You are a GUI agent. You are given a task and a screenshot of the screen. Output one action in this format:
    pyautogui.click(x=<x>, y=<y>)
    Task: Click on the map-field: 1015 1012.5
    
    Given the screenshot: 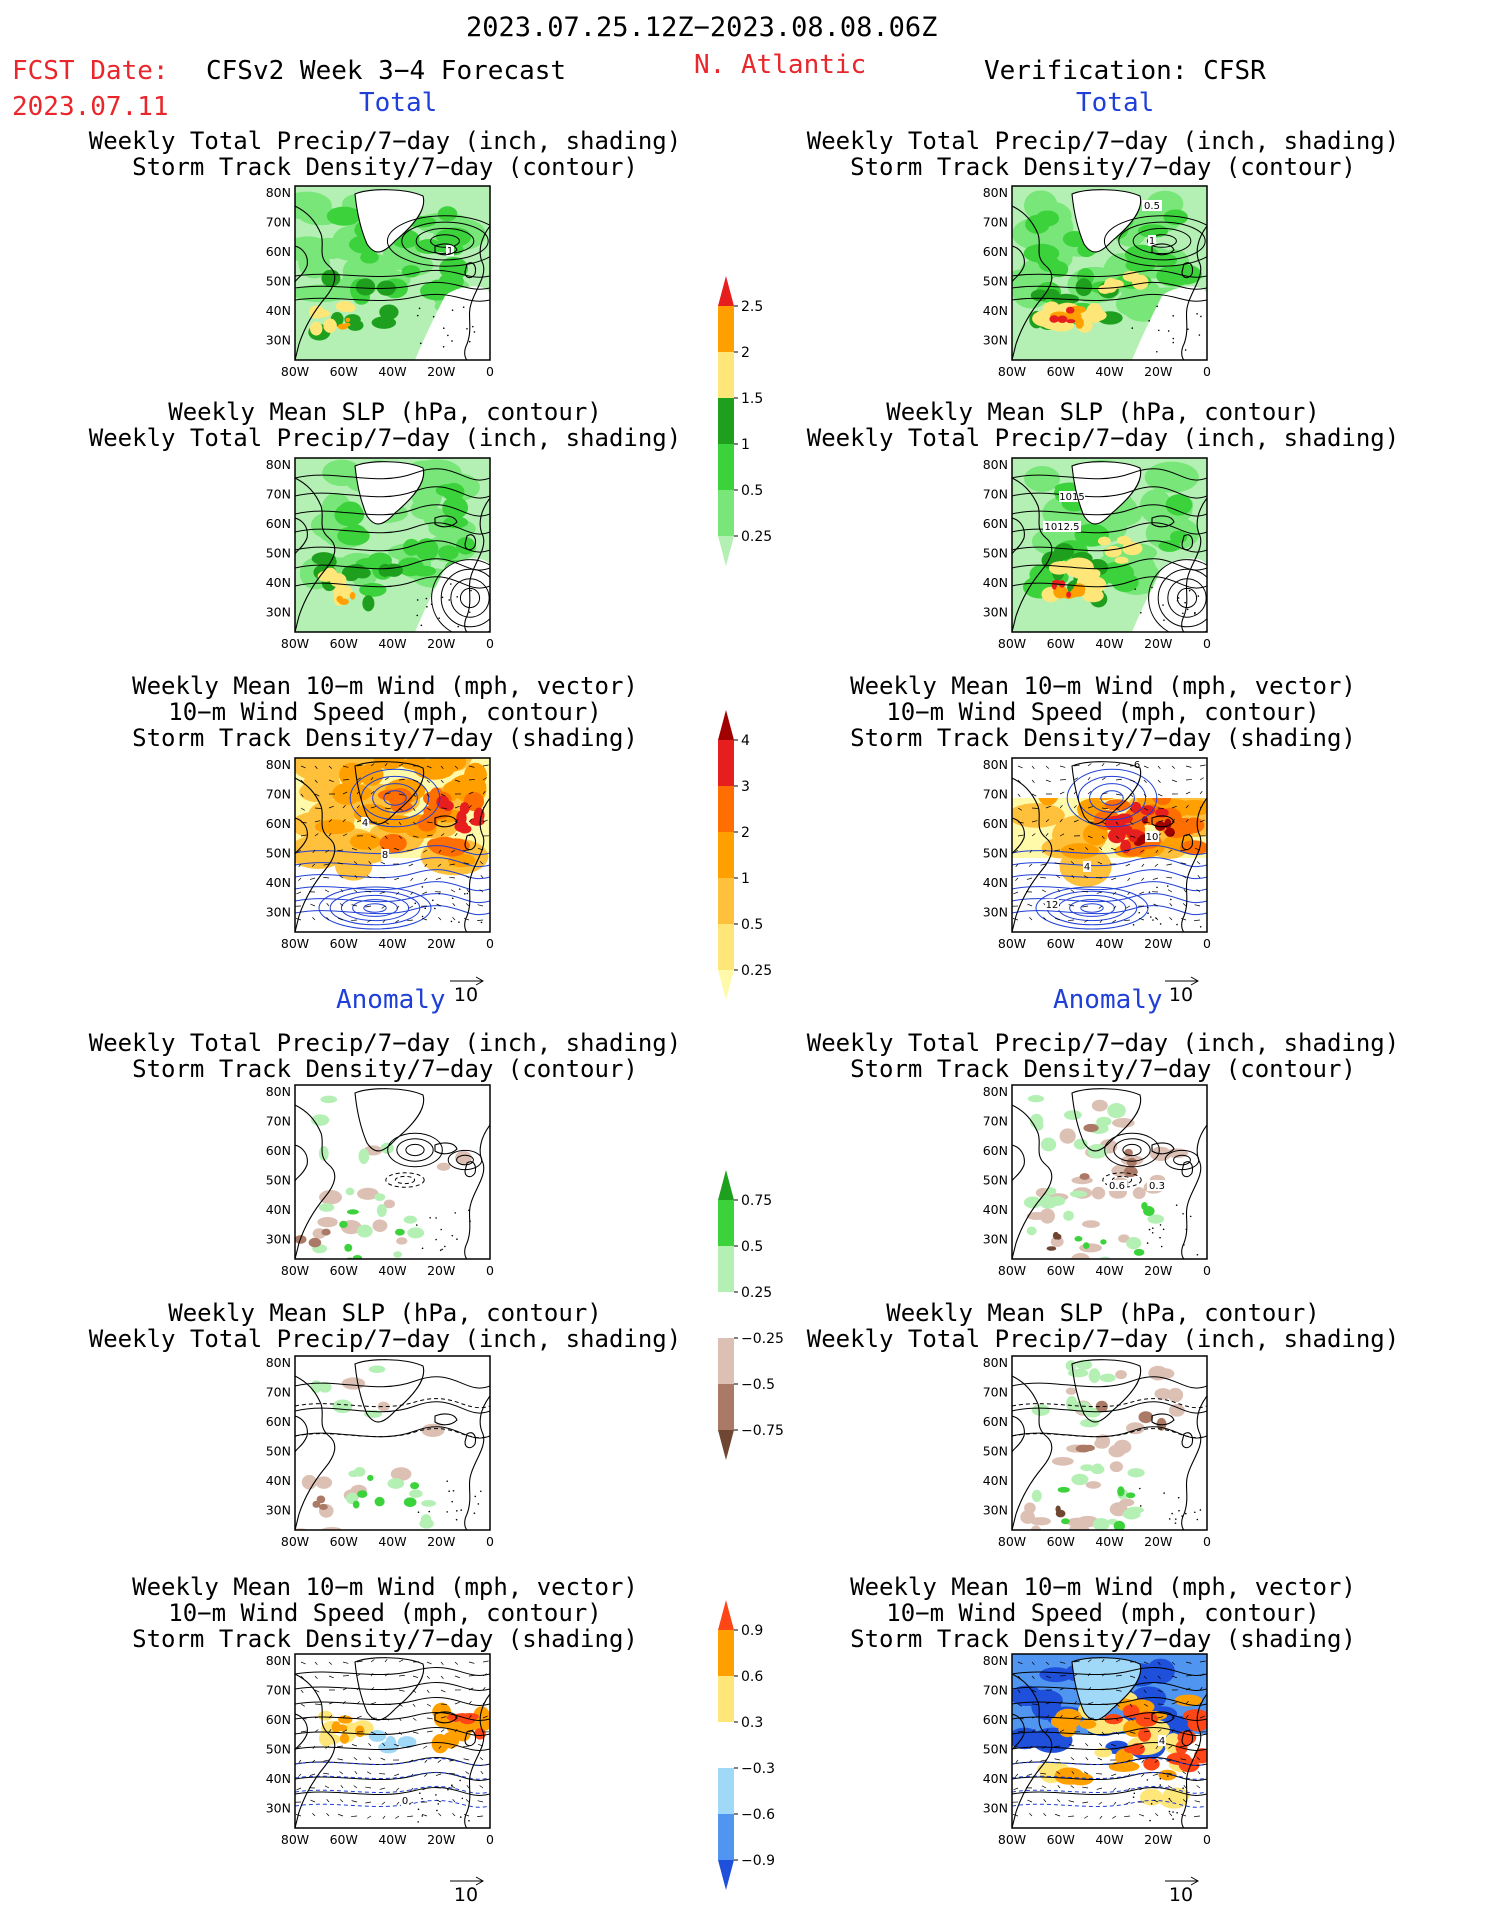 What is the action you would take?
    pyautogui.click(x=1109, y=545)
    